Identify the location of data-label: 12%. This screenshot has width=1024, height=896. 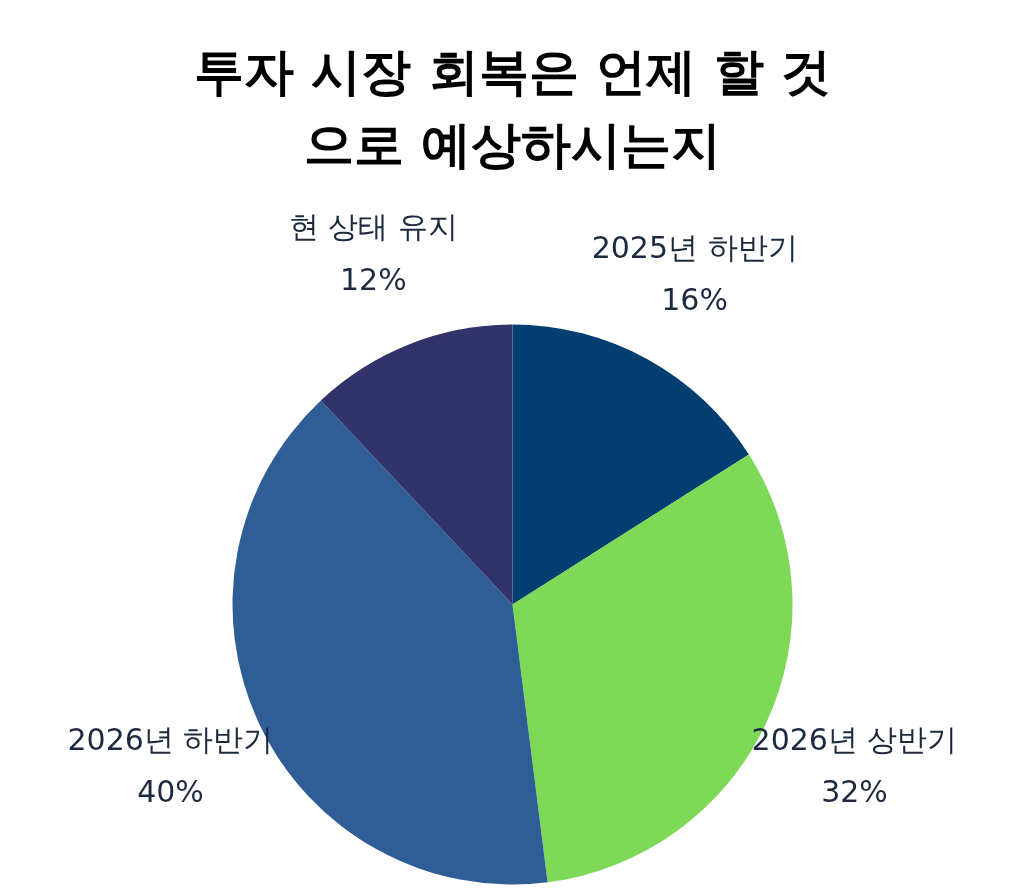
(373, 279).